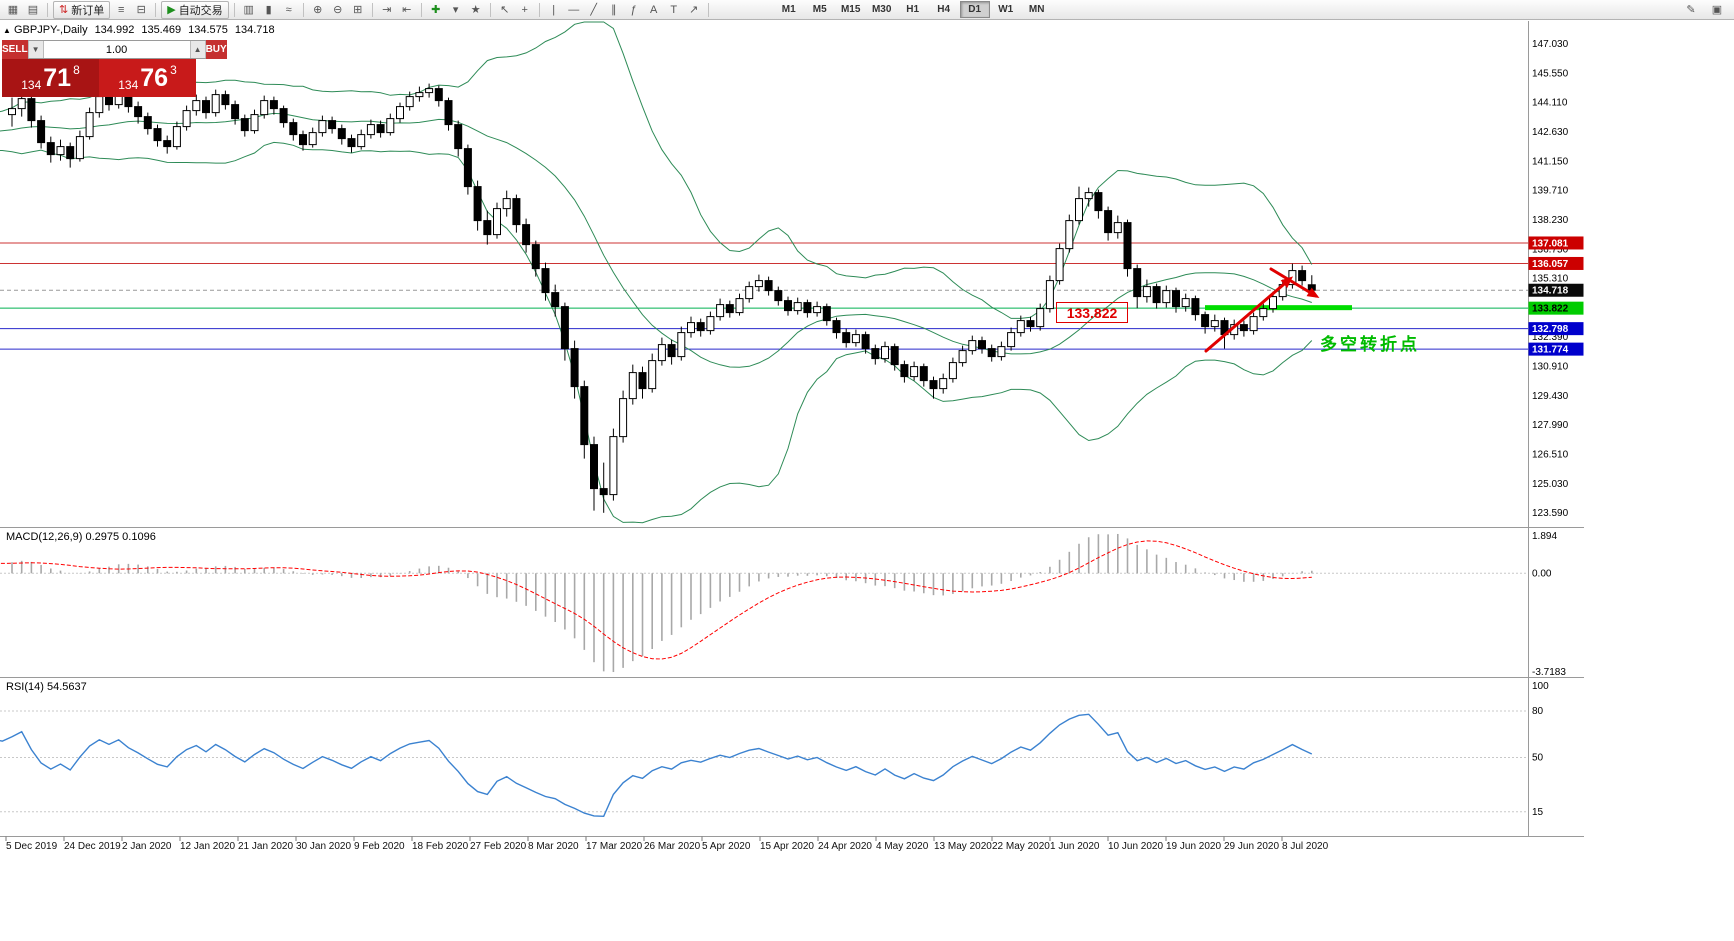  I want to click on buy-price-display: 134 76 3, so click(147, 78).